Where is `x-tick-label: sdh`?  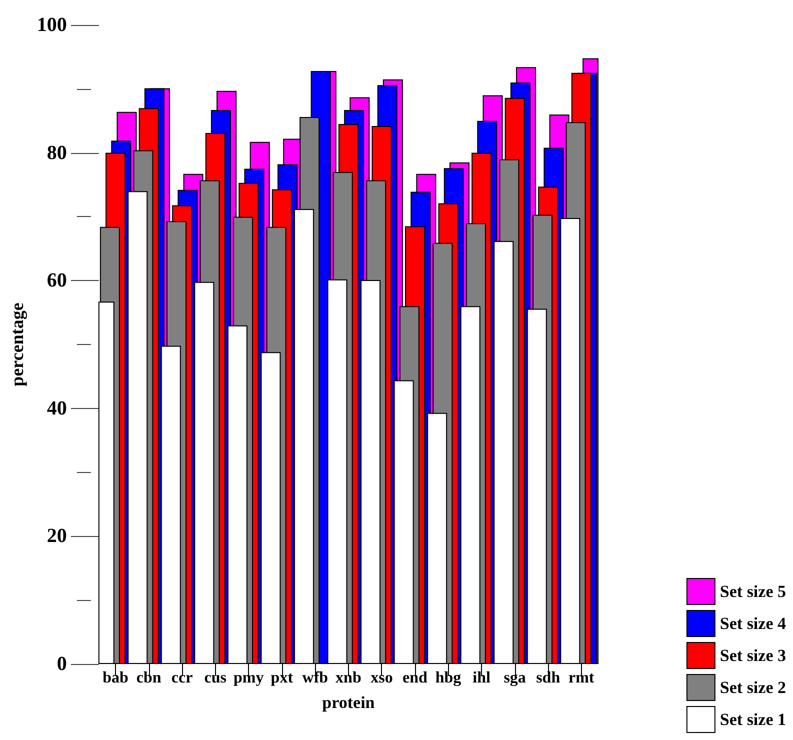 x-tick-label: sdh is located at coordinates (548, 678).